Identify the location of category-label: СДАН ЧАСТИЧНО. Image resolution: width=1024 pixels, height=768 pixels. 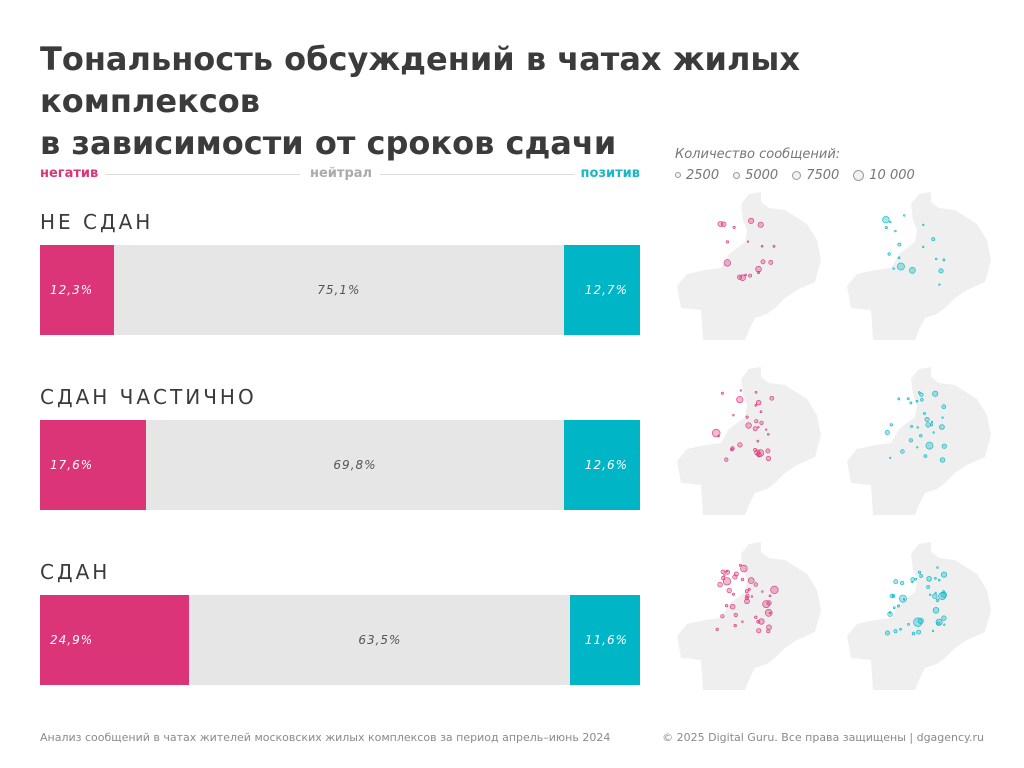
(148, 397).